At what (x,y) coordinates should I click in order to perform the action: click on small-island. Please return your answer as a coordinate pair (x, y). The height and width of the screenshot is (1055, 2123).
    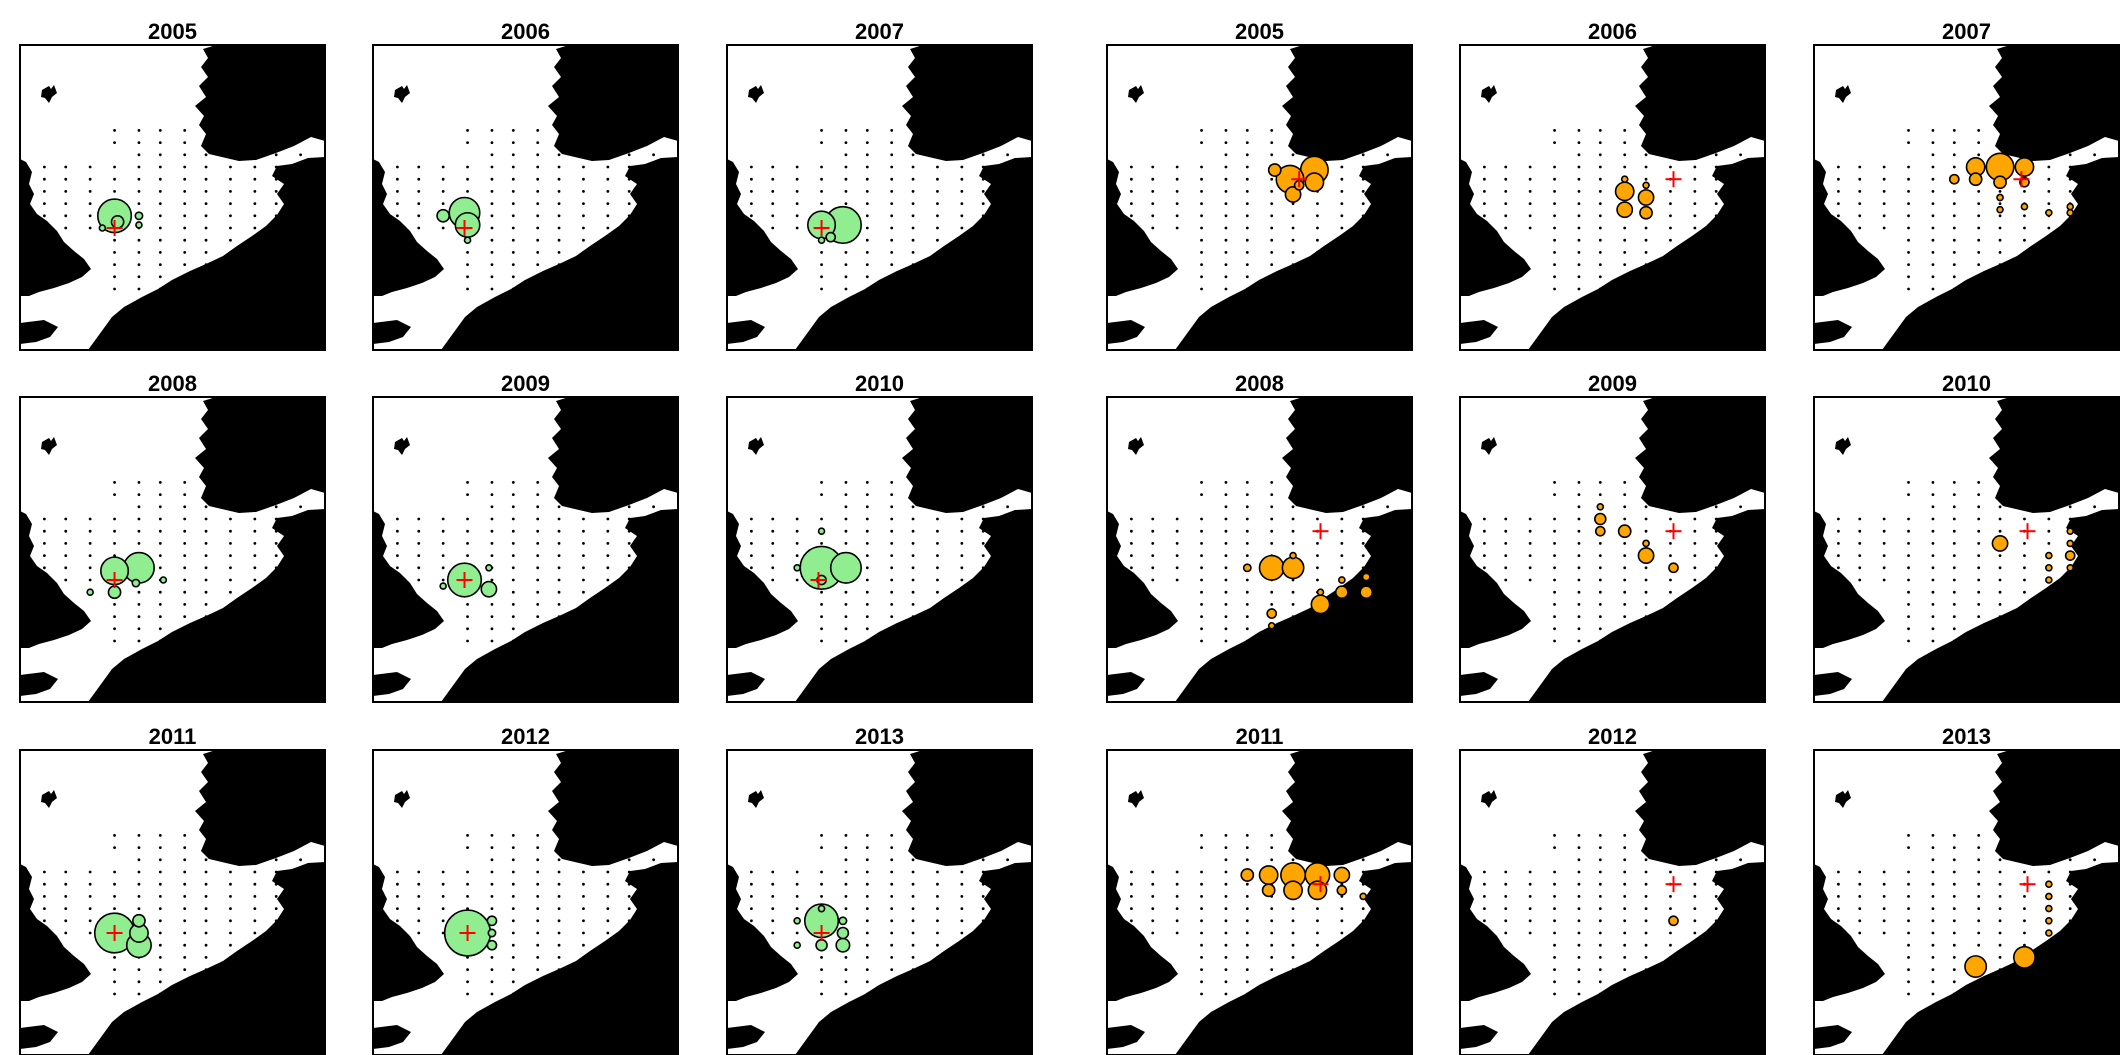
    Looking at the image, I should click on (402, 94).